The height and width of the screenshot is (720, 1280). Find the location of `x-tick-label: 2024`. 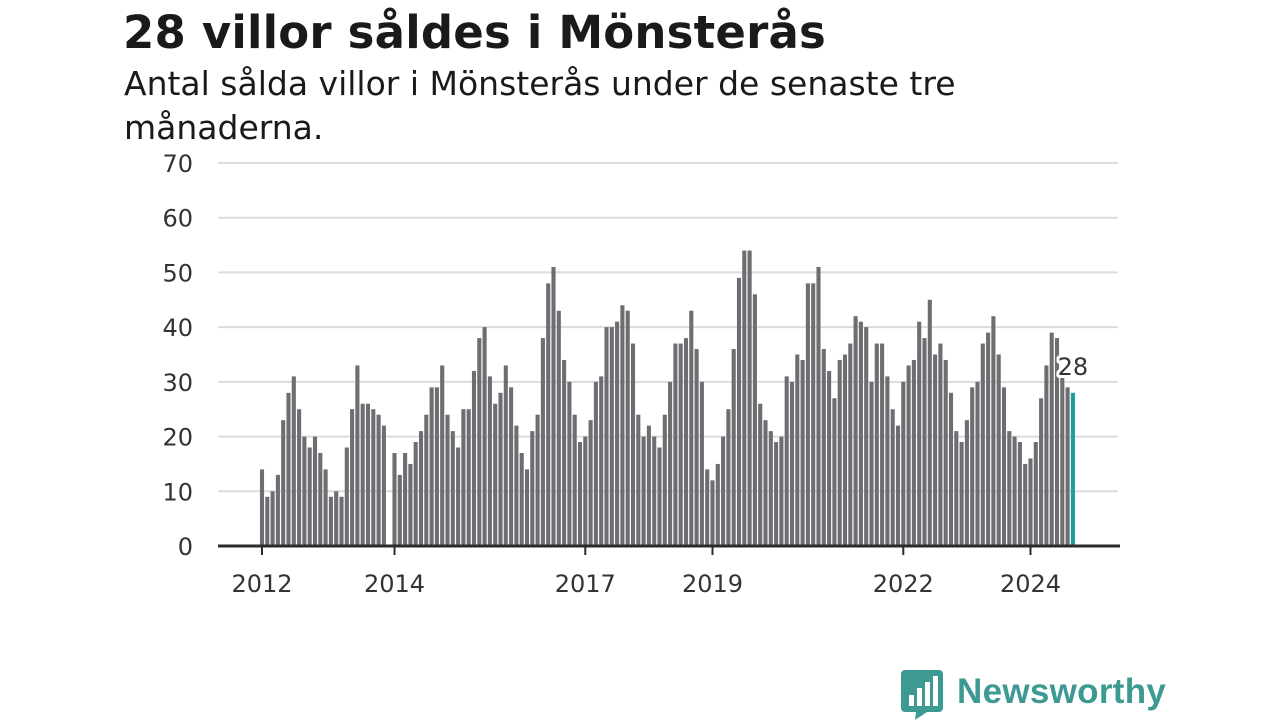

x-tick-label: 2024 is located at coordinates (1030, 584).